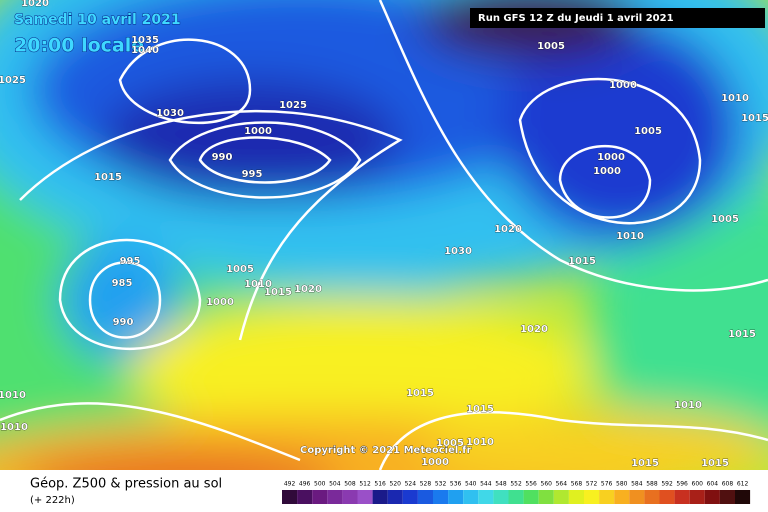 The image size is (768, 512). What do you see at coordinates (713, 484) in the screenshot?
I see `scale-label: 604` at bounding box center [713, 484].